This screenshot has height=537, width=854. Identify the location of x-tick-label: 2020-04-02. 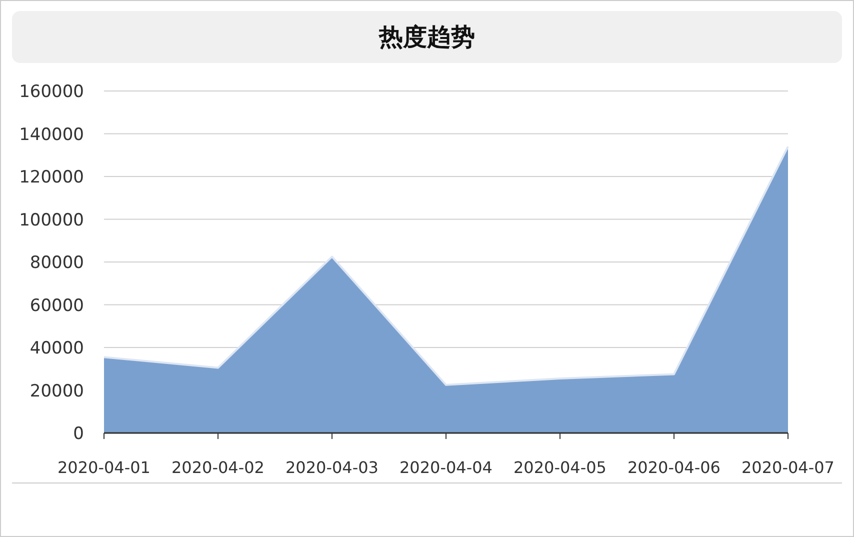
(218, 467).